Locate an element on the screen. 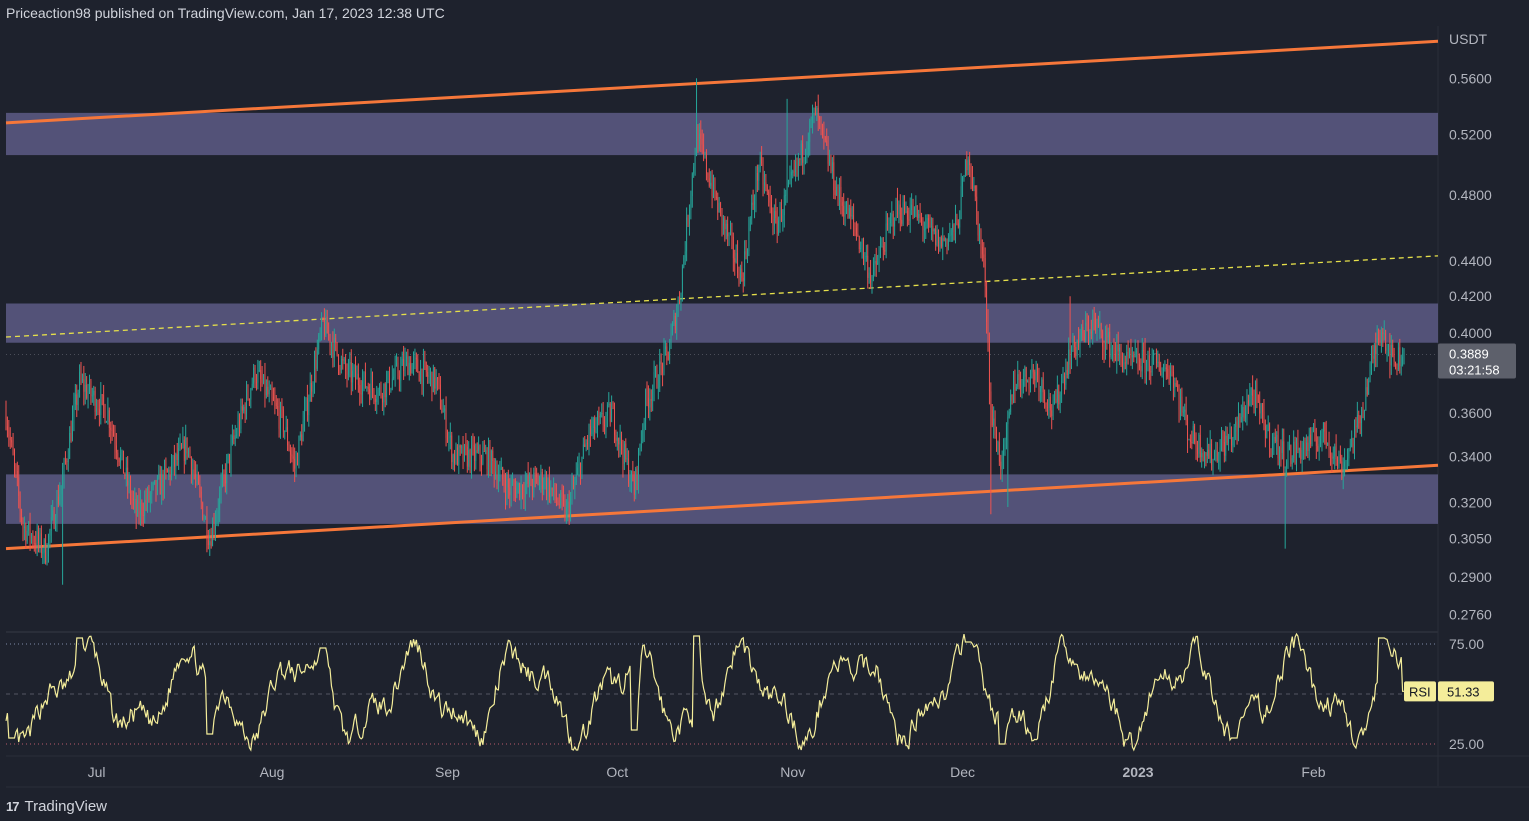  price-tick-0.4800: 0.4800 is located at coordinates (1470, 195).